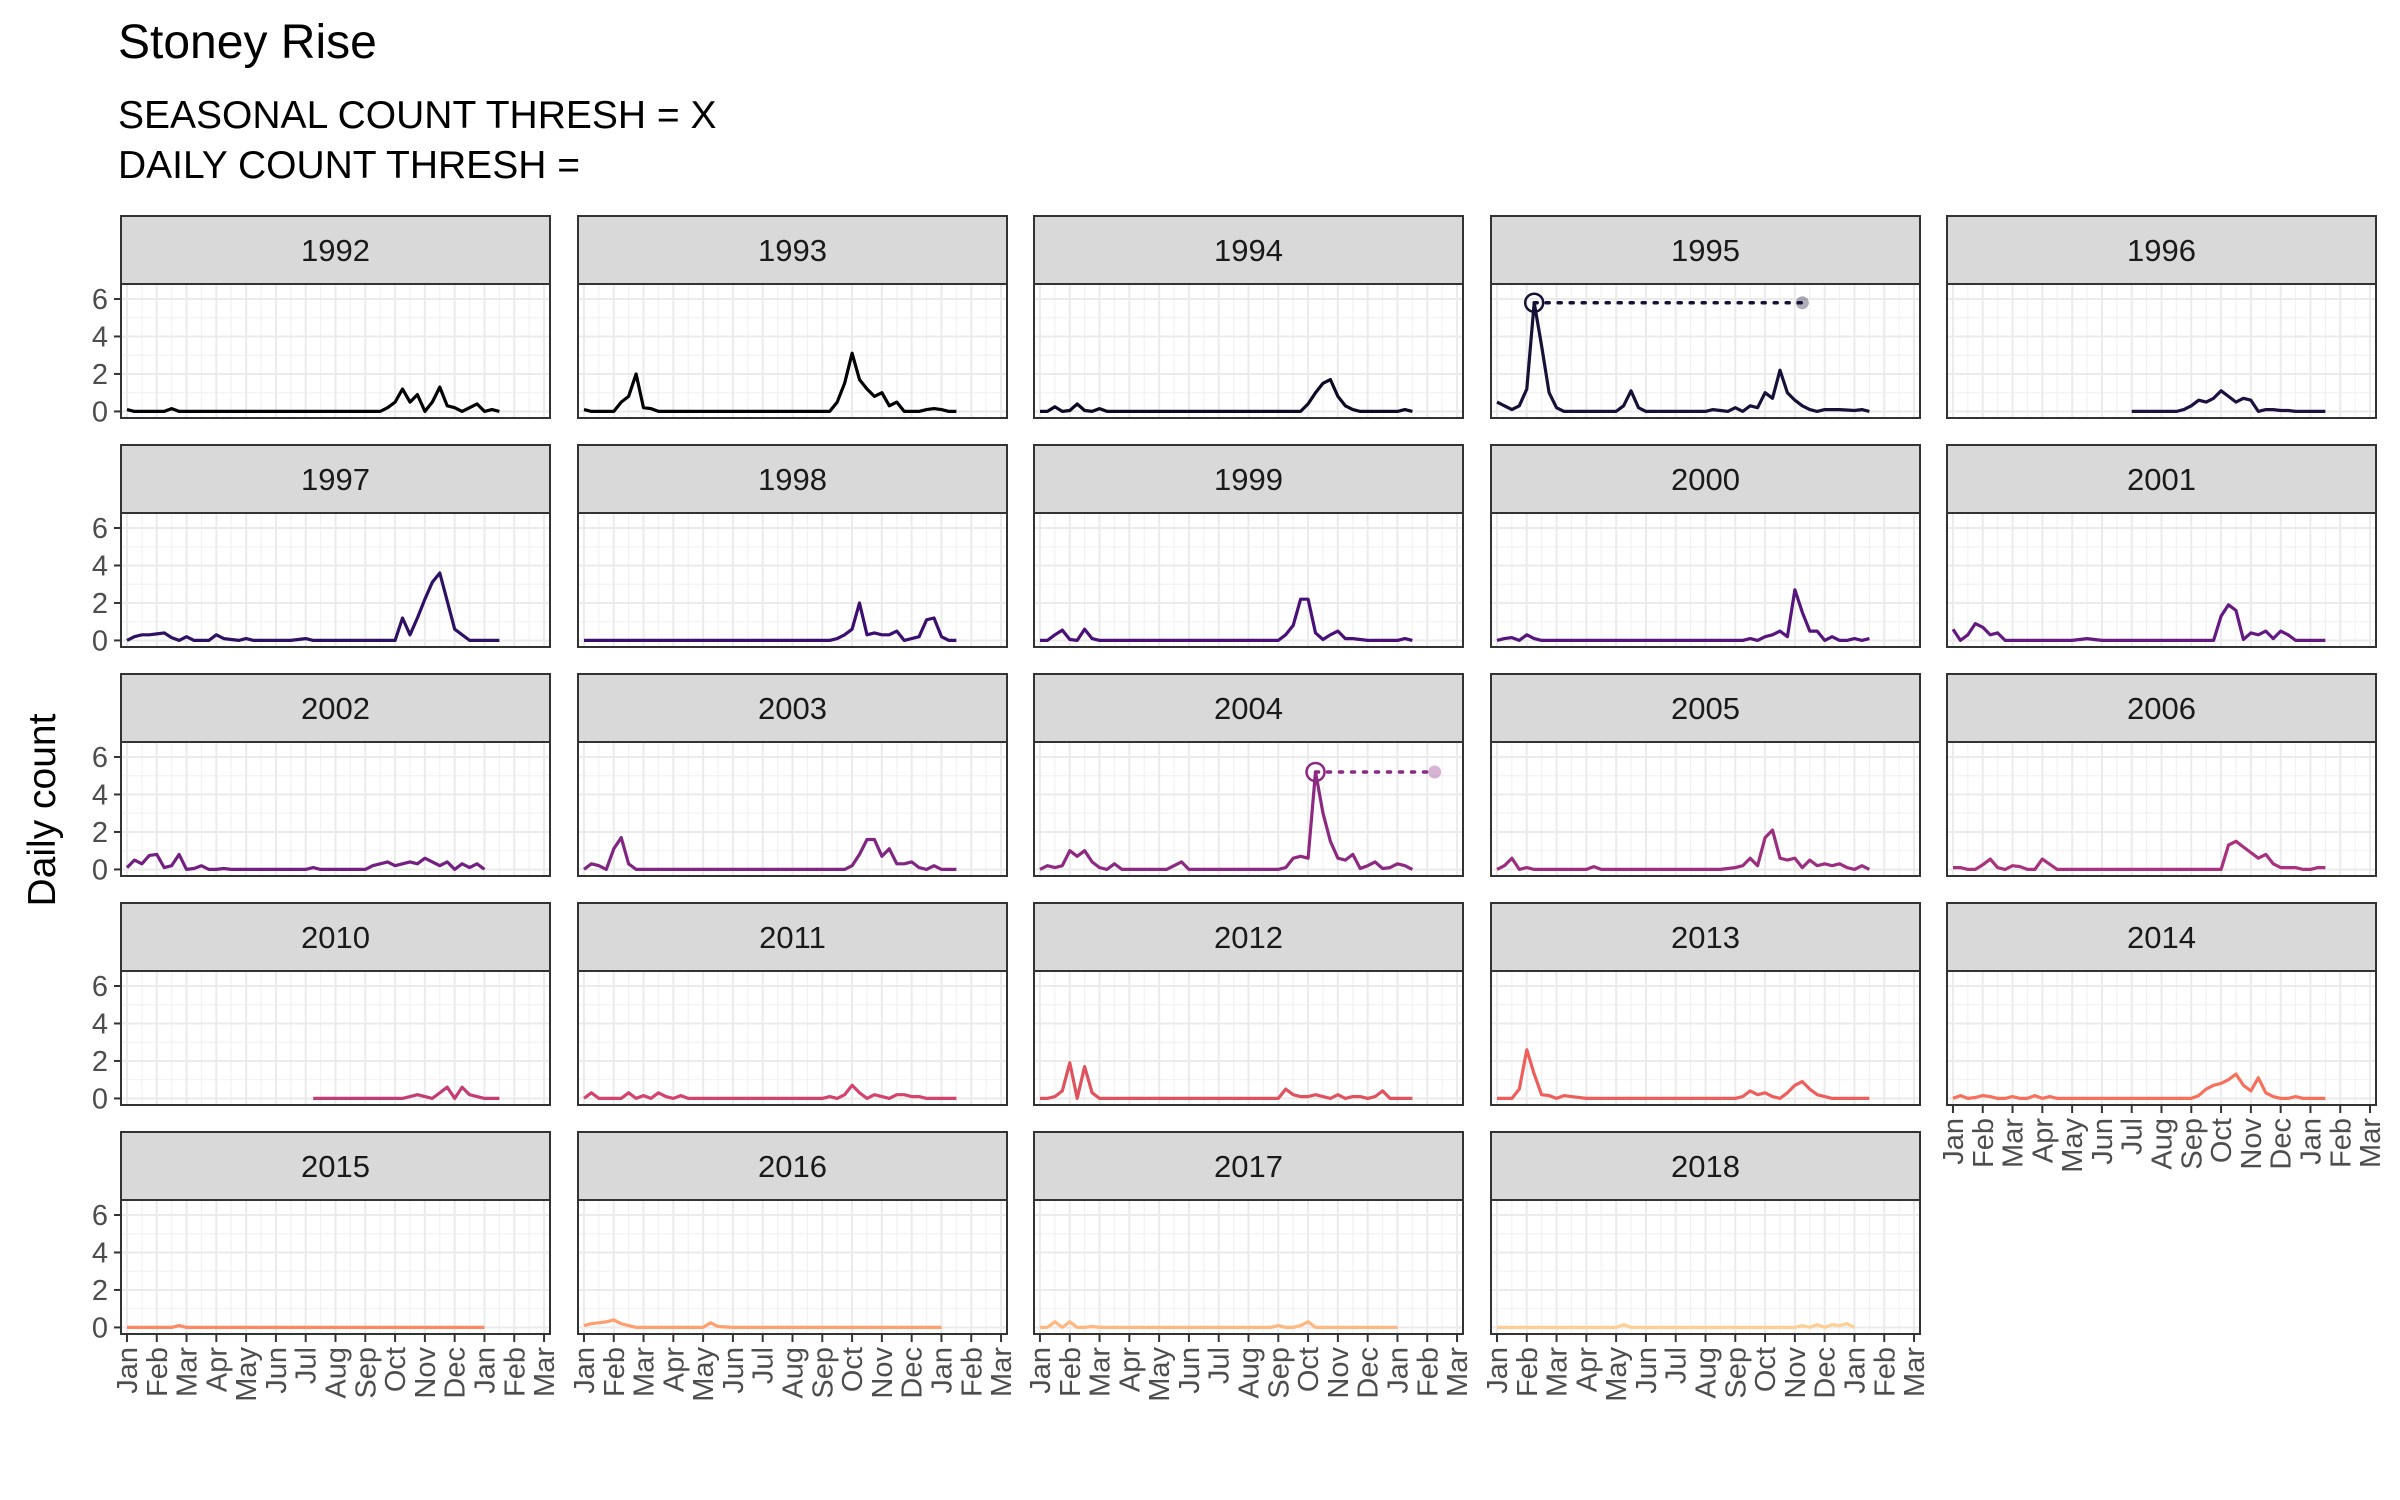 This screenshot has height=1500, width=2400. I want to click on facet-panel-2001: 2001, so click(2161, 546).